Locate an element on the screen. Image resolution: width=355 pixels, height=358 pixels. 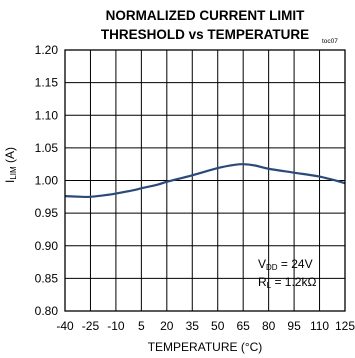
y-tick-label: 0.80 is located at coordinates (47, 311).